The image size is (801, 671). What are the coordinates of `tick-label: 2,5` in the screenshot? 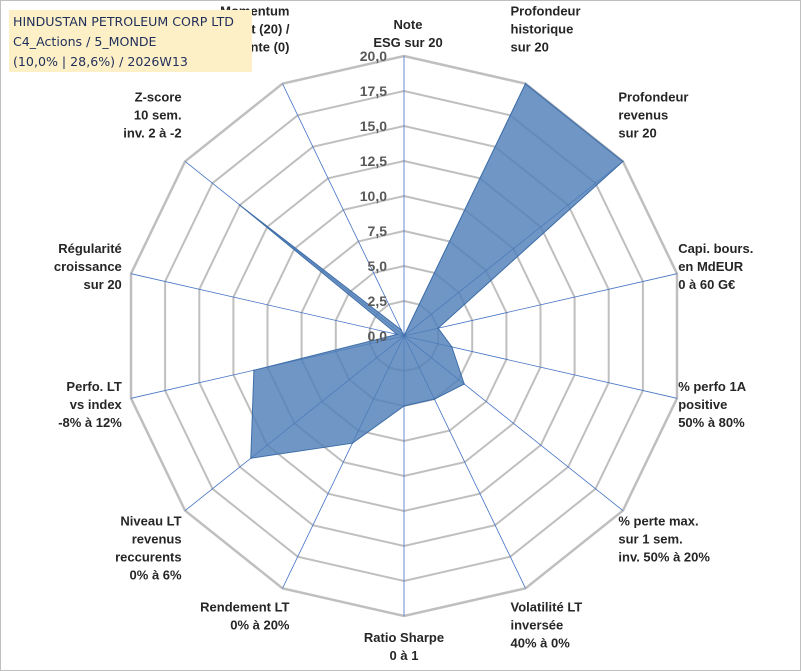 It's located at (378, 301).